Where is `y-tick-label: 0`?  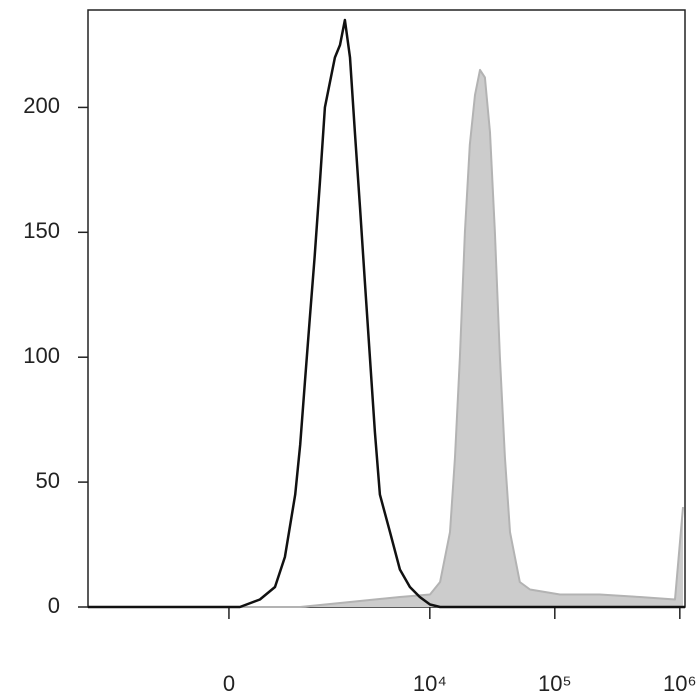
y-tick-label: 0 is located at coordinates (54, 605).